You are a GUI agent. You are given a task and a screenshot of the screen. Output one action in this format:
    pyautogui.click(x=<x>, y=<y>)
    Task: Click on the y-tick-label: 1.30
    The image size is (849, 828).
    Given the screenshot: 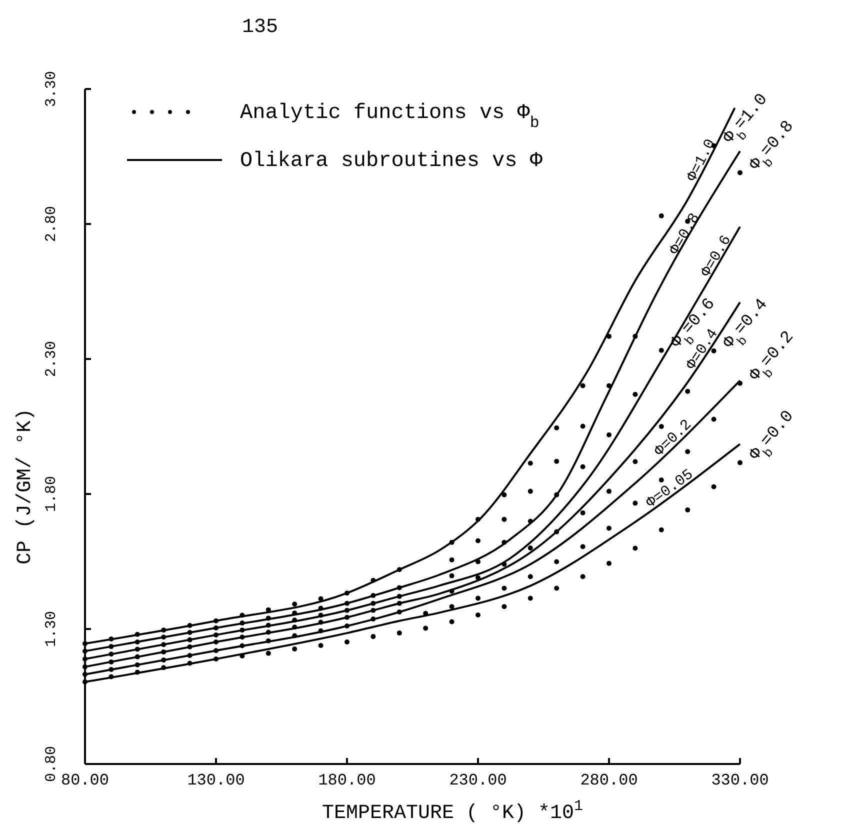 What is the action you would take?
    pyautogui.click(x=51, y=629)
    